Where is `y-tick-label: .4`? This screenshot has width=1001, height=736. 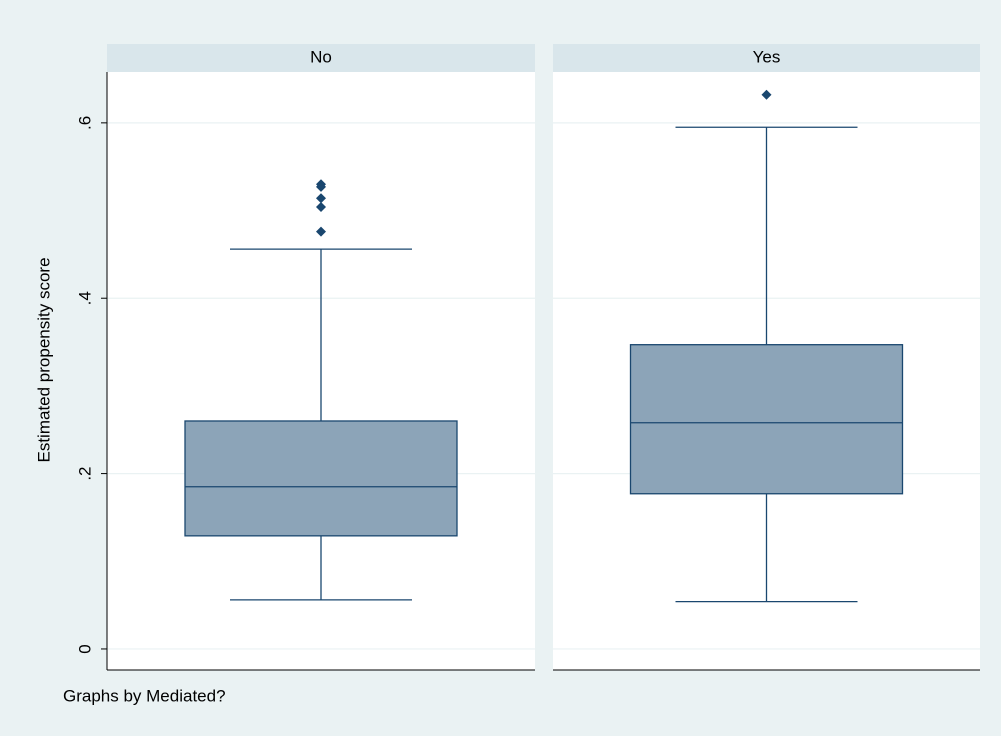
y-tick-label: .4 is located at coordinates (84, 298).